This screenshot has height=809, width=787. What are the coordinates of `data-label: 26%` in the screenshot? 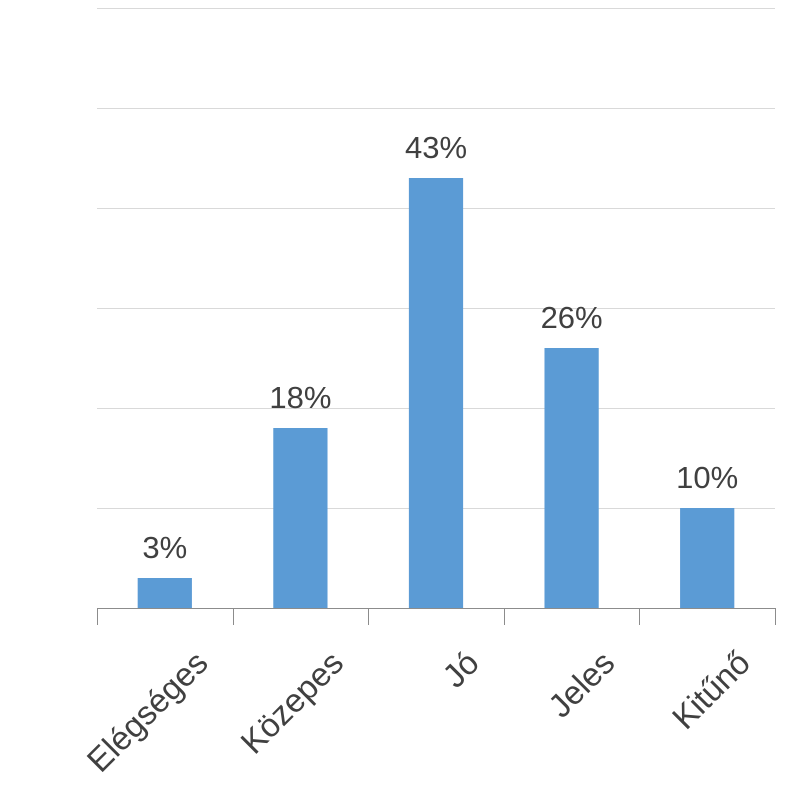 It's located at (572, 317).